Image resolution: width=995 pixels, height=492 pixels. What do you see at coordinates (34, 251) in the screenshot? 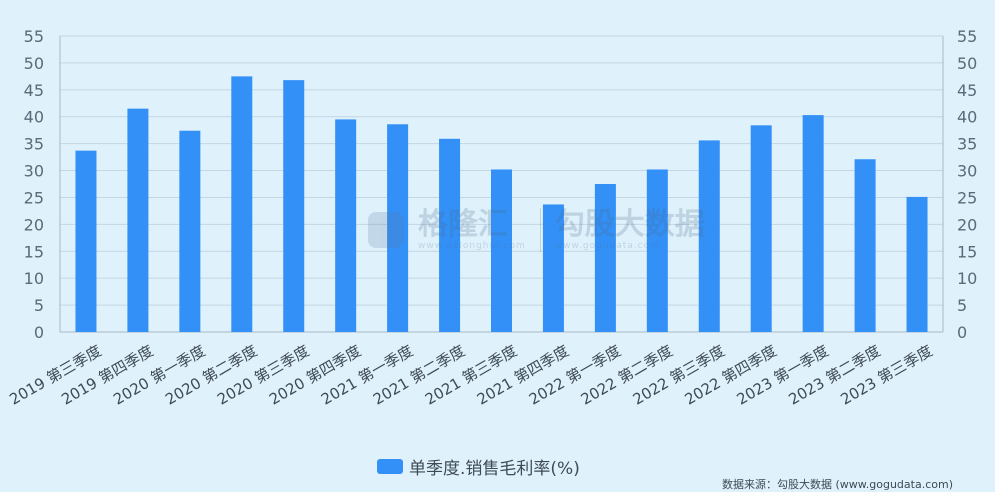
I see `y-tick-label-left: 15` at bounding box center [34, 251].